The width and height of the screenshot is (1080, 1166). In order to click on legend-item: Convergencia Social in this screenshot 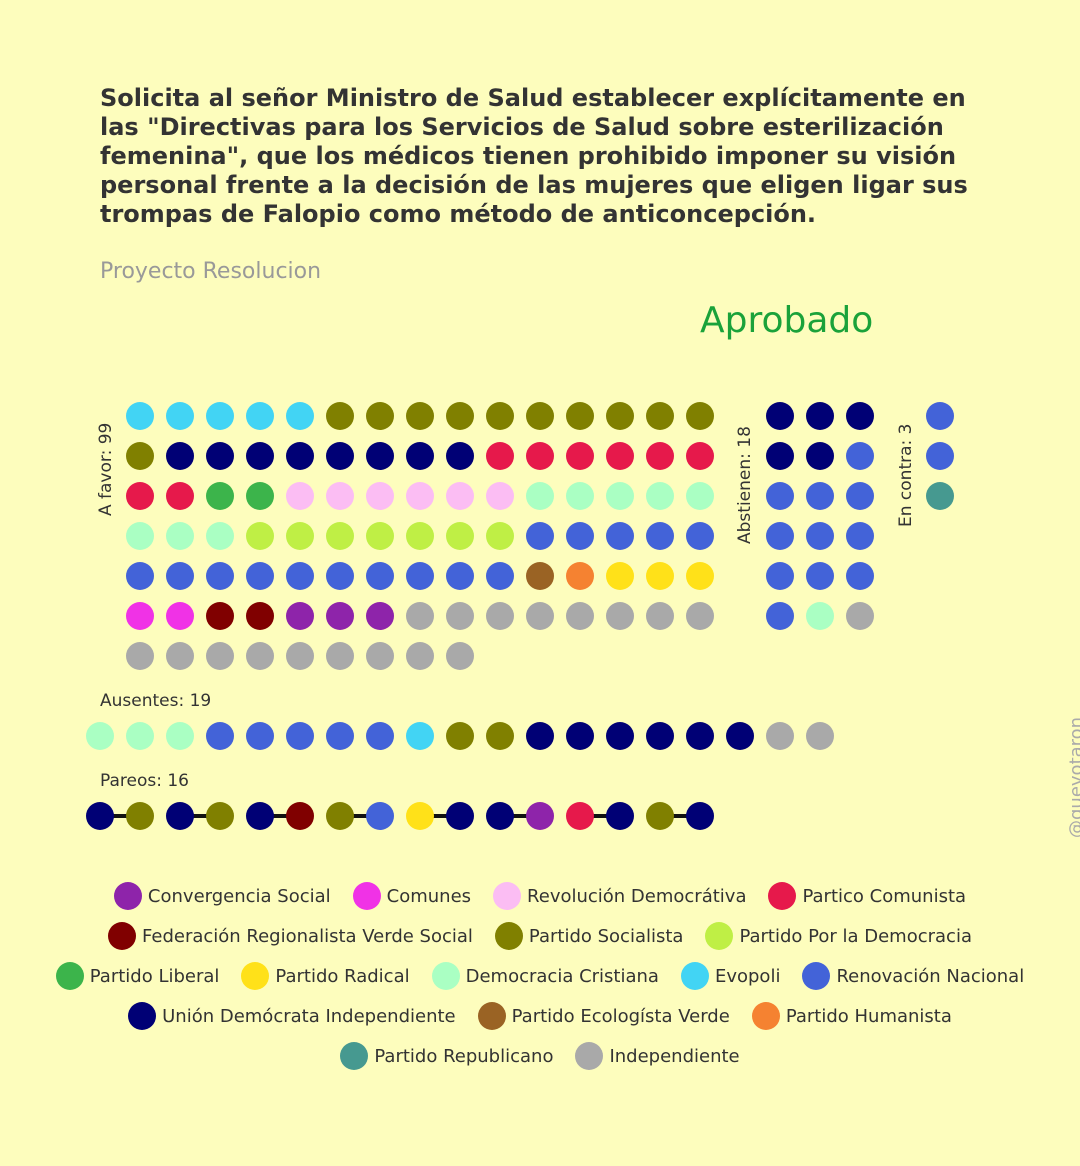, I will do `click(222, 896)`.